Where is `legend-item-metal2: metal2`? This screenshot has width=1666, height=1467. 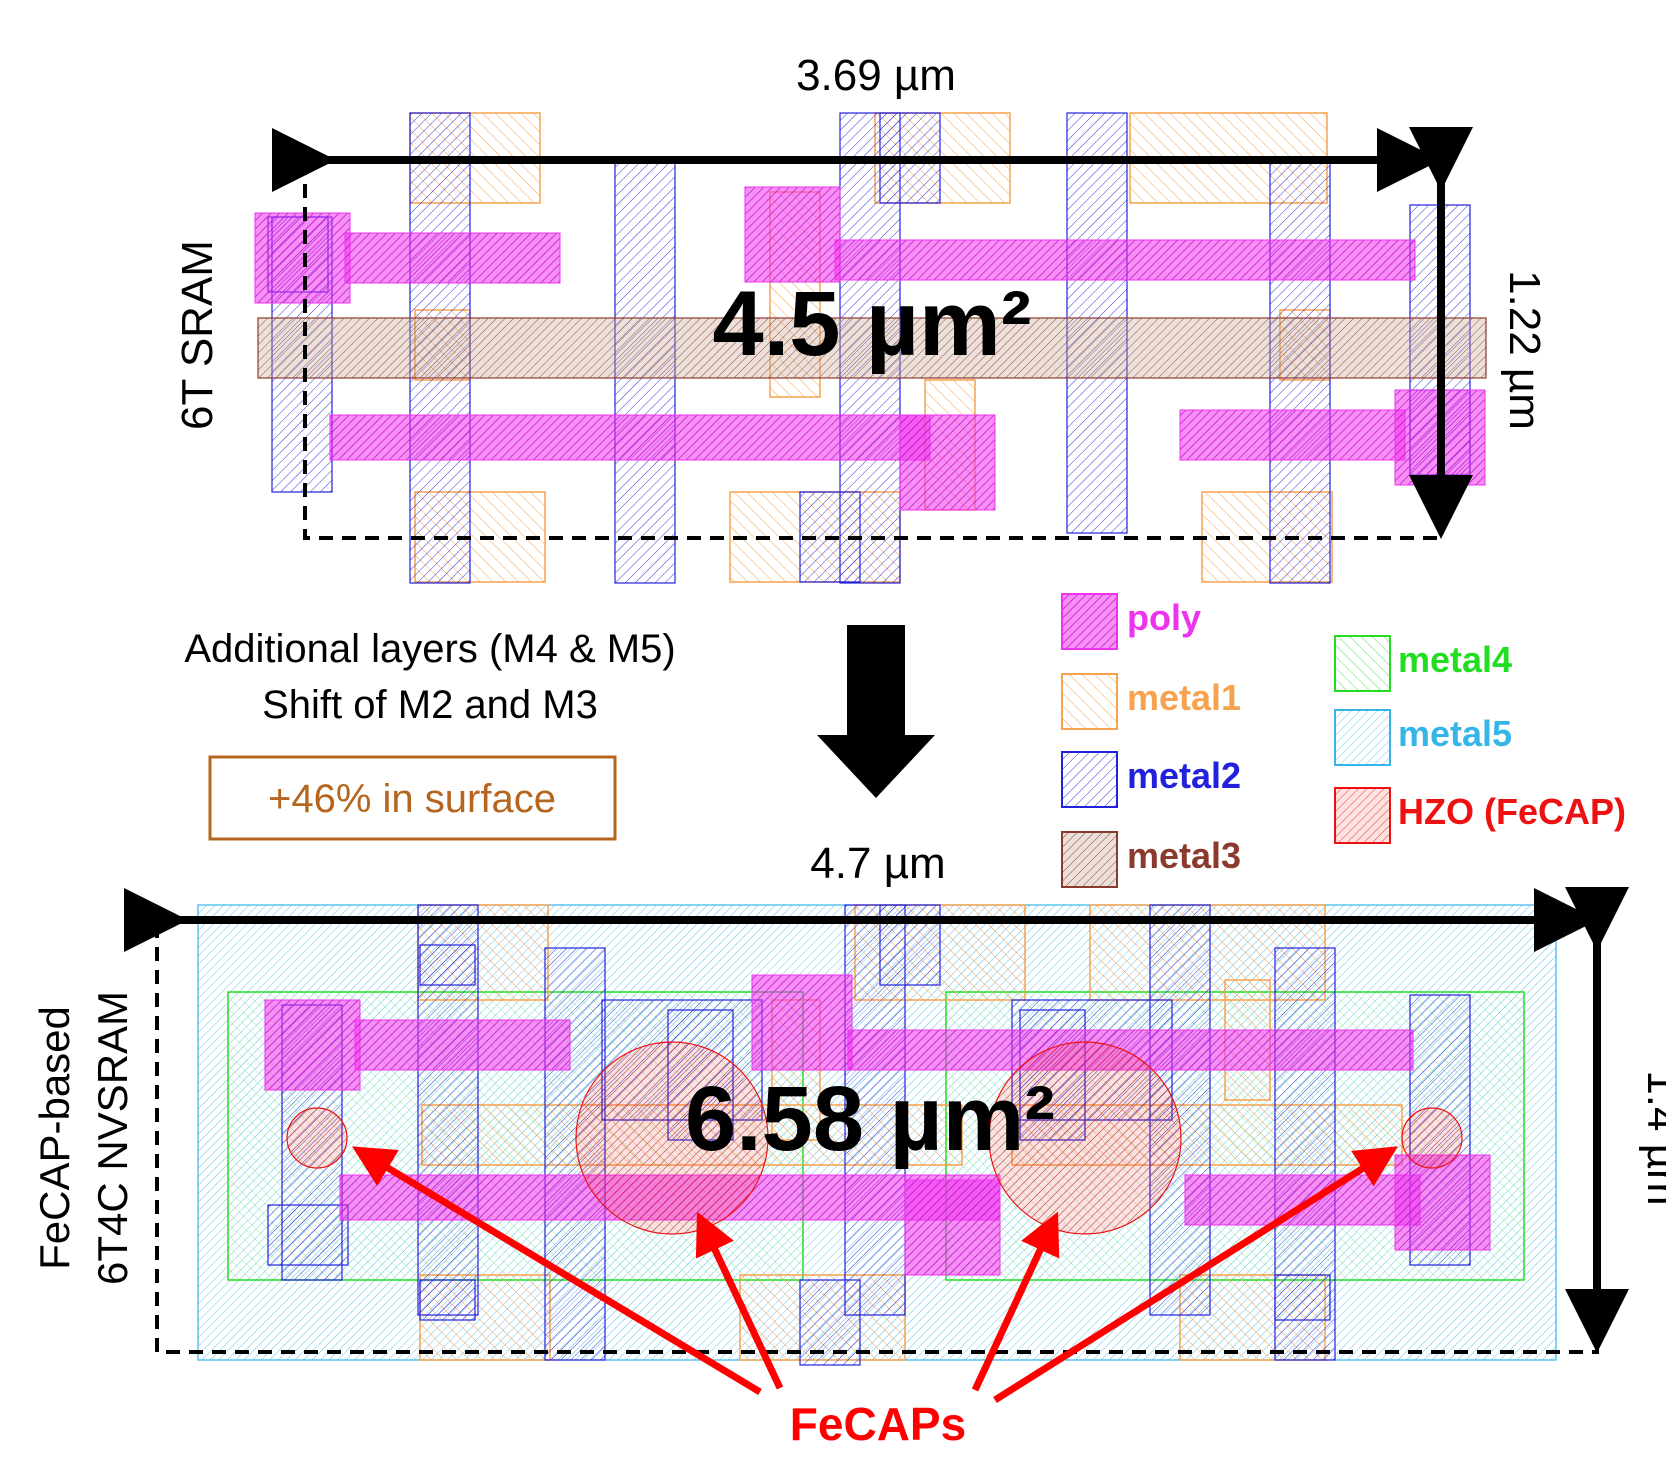
legend-item-metal2: metal2 is located at coordinates (1151, 779).